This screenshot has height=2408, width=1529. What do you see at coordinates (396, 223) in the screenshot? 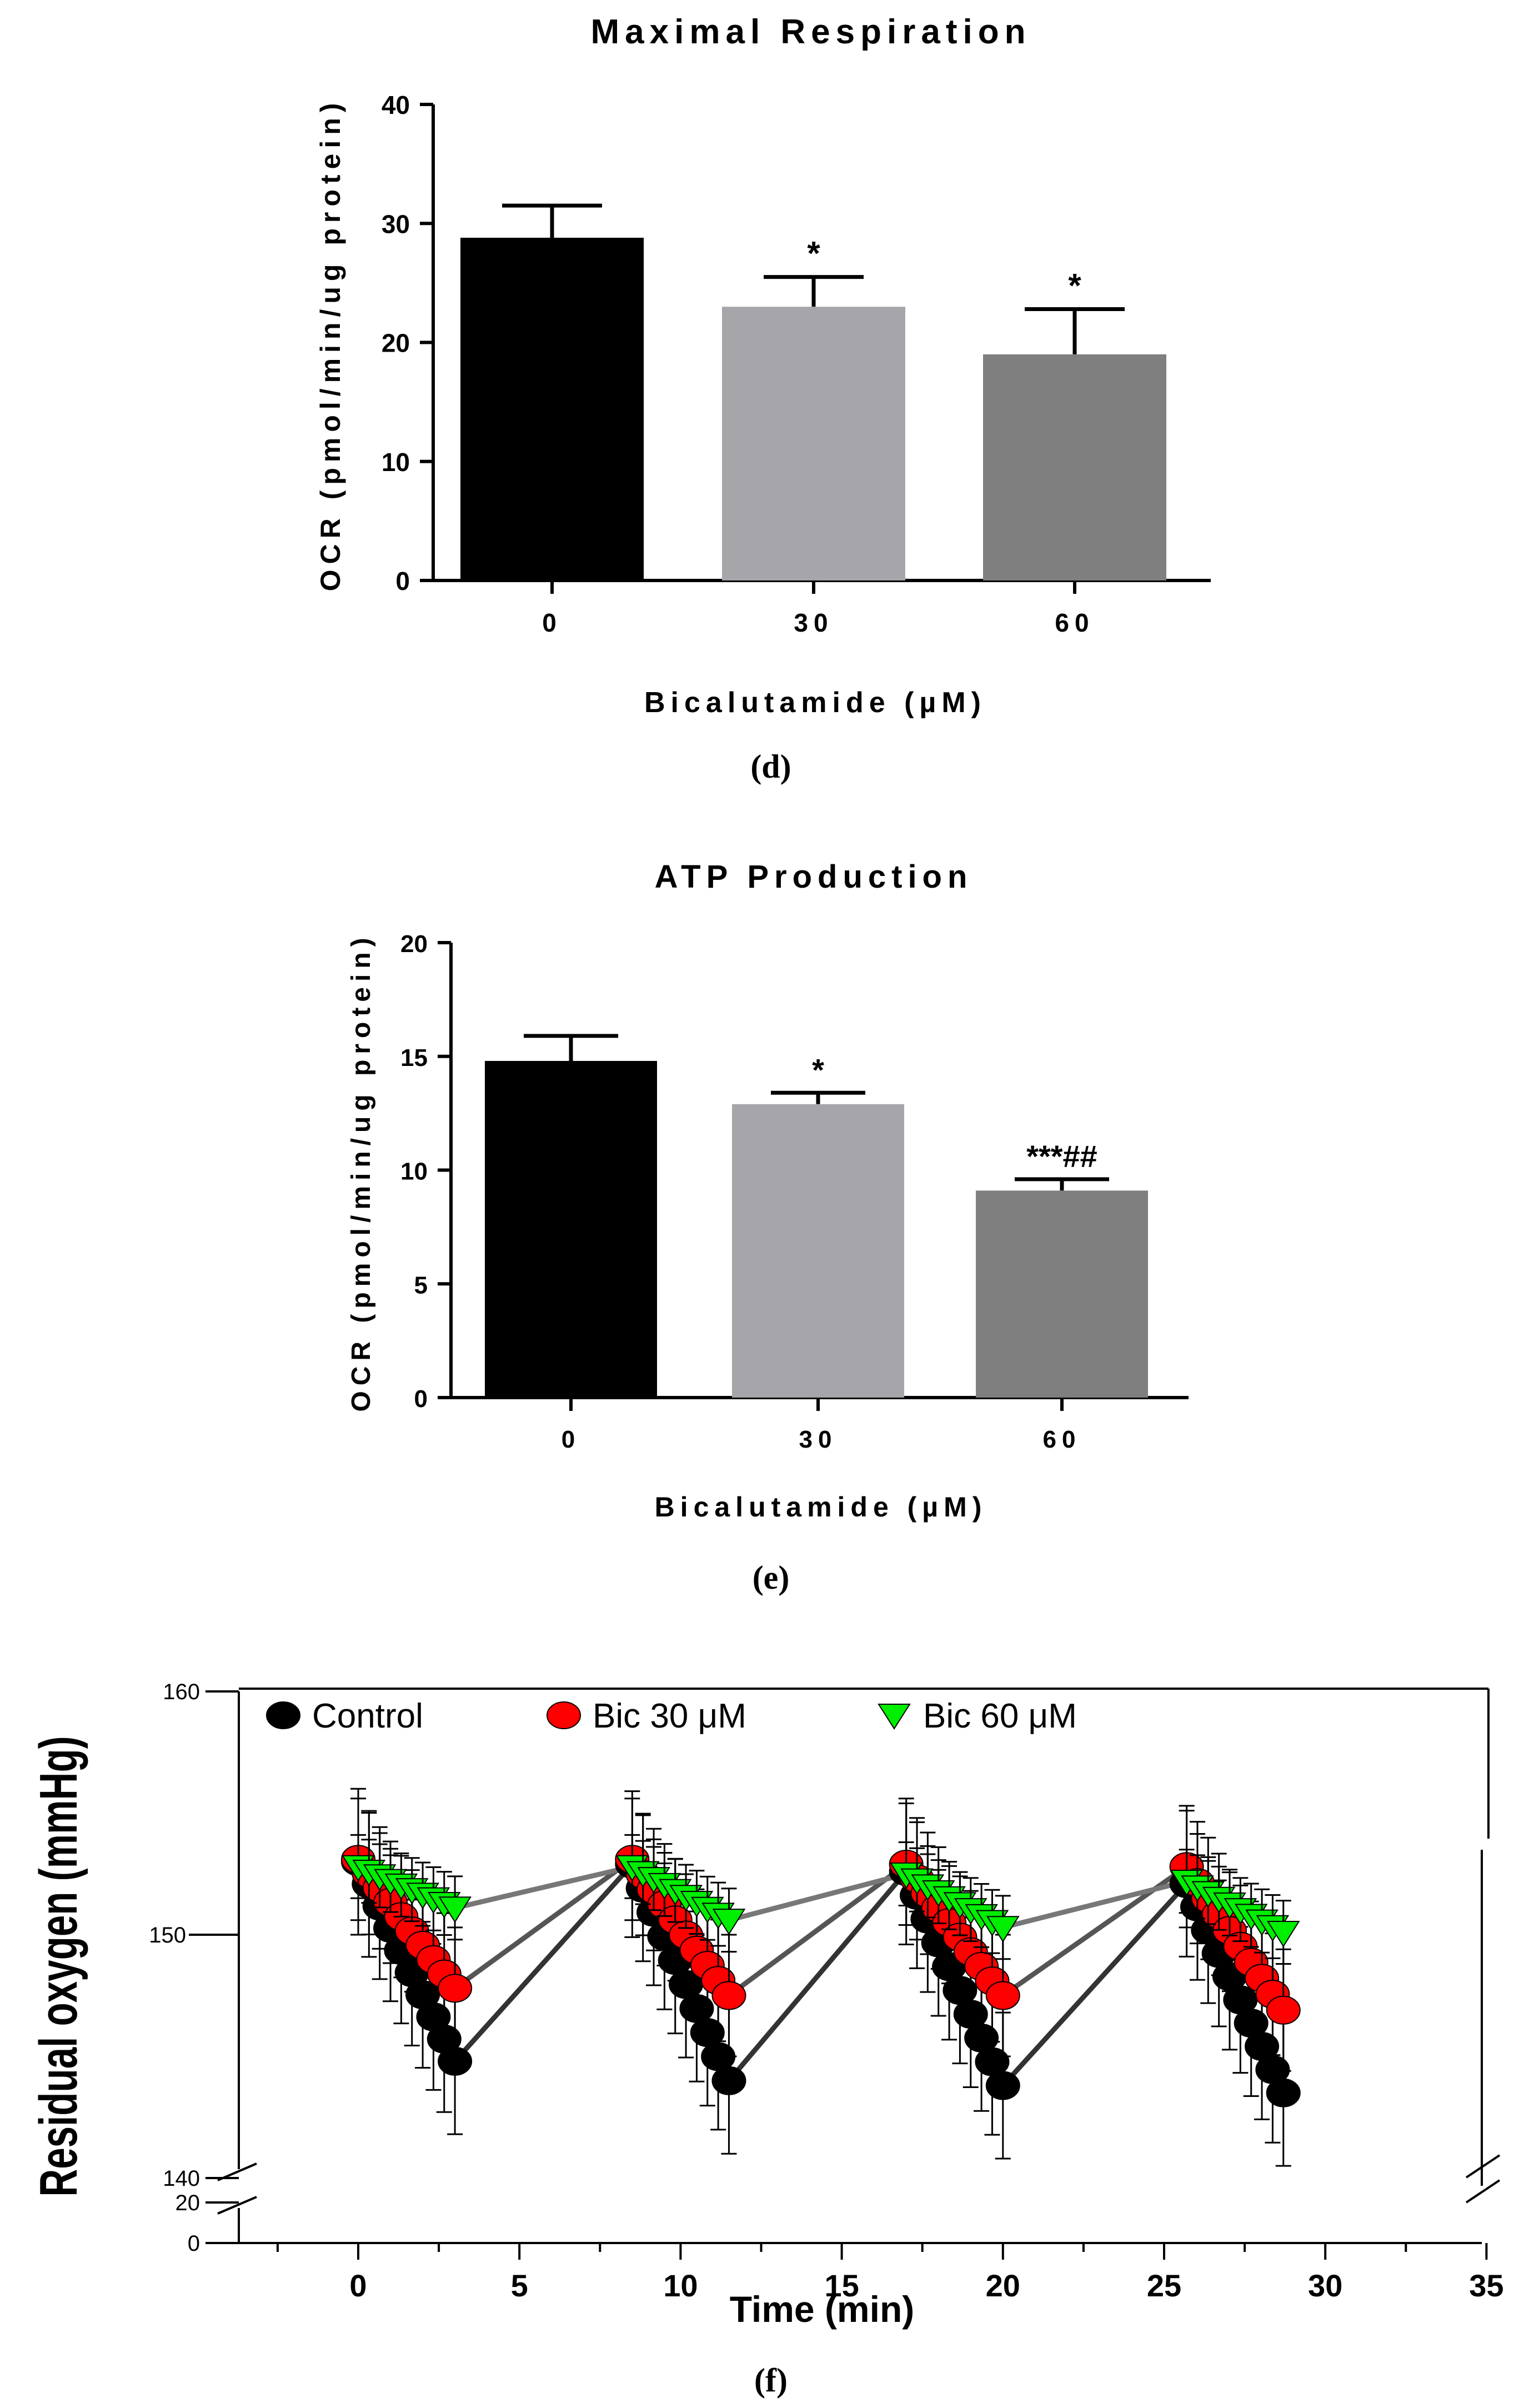
I see `chart-d-y-tick-label: 30` at bounding box center [396, 223].